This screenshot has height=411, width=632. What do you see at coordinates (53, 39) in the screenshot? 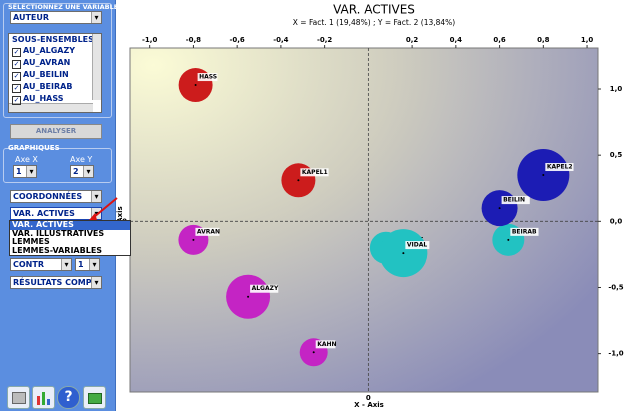
I see `list-header: SOUS-ENSEMBLES` at bounding box center [53, 39].